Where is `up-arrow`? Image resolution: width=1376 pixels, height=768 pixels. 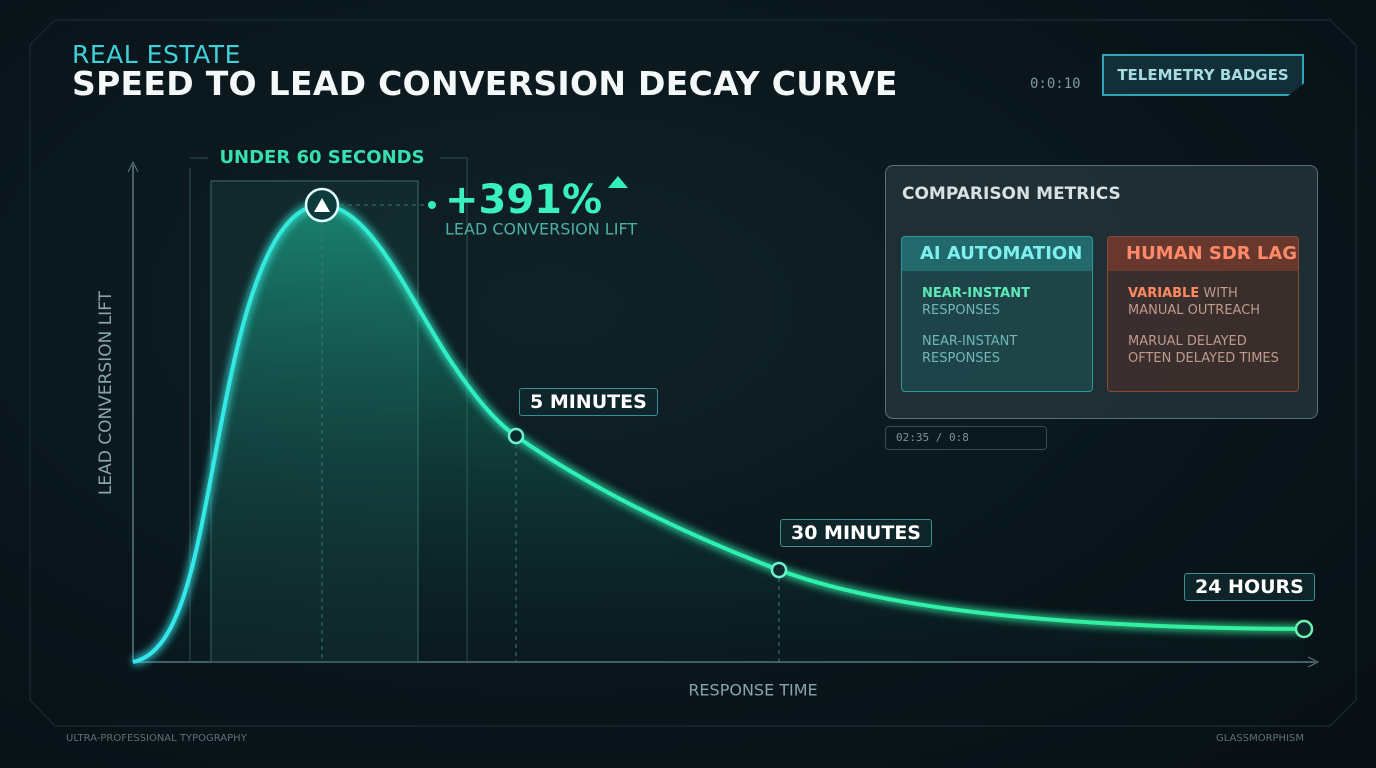
up-arrow is located at coordinates (618, 182).